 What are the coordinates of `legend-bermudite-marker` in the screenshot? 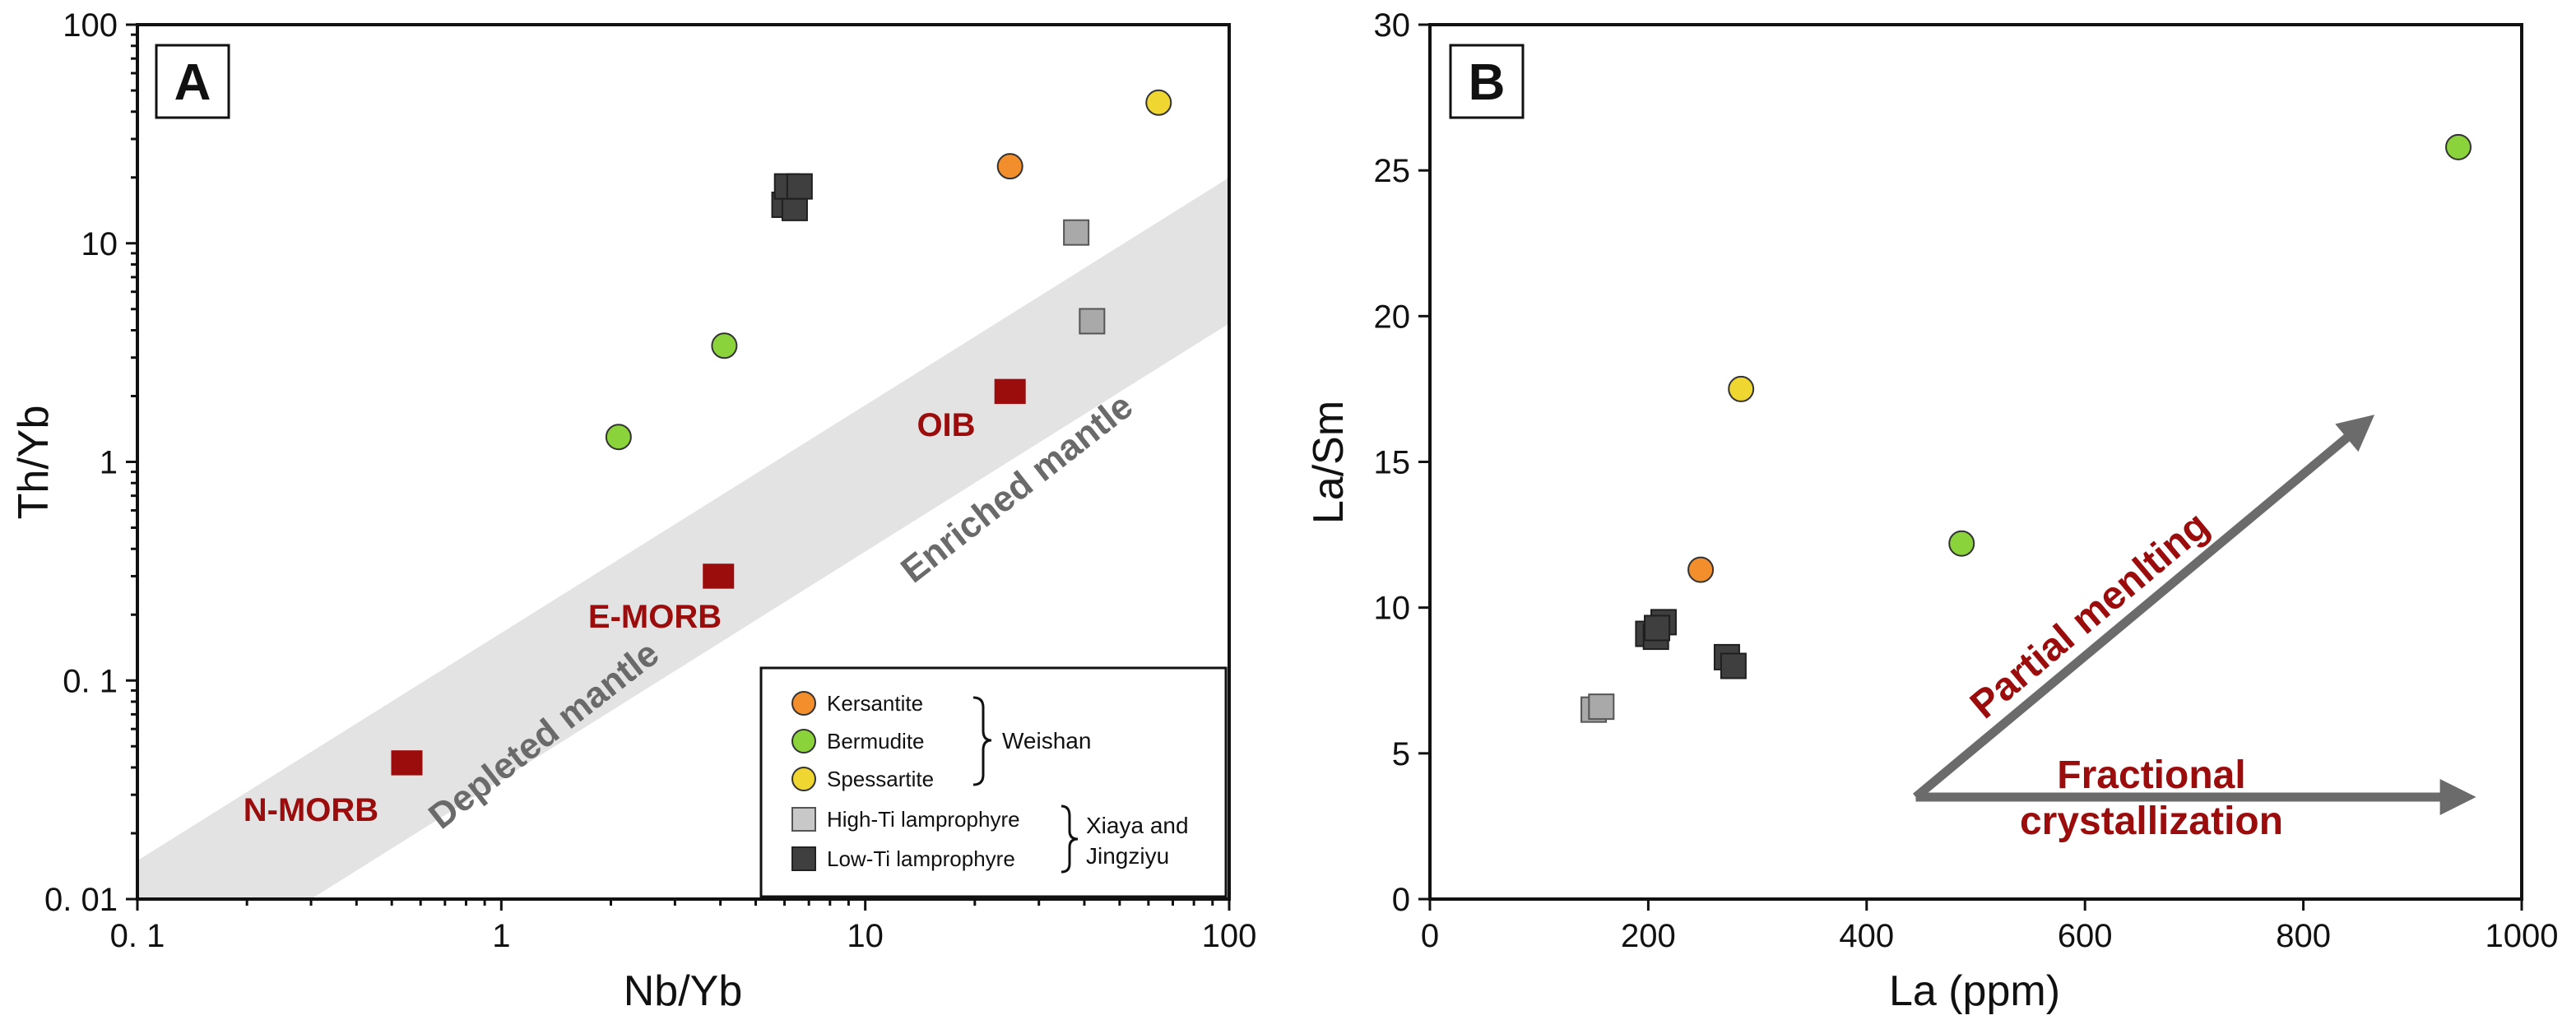 It's located at (803, 741).